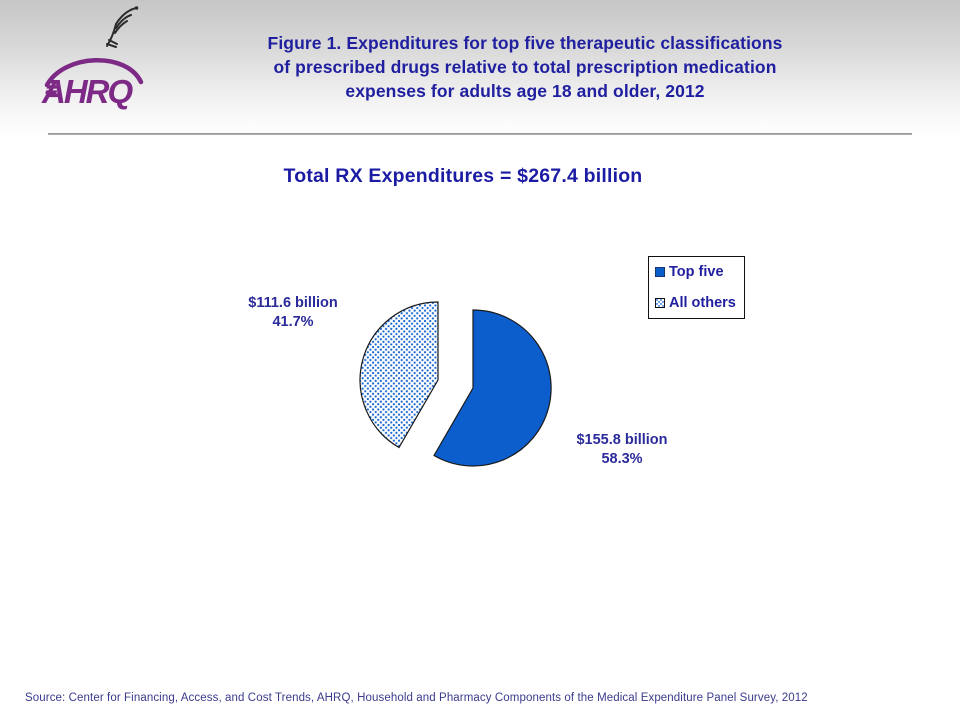 Image resolution: width=960 pixels, height=720 pixels. I want to click on legend-label-top-five: Top five, so click(696, 272).